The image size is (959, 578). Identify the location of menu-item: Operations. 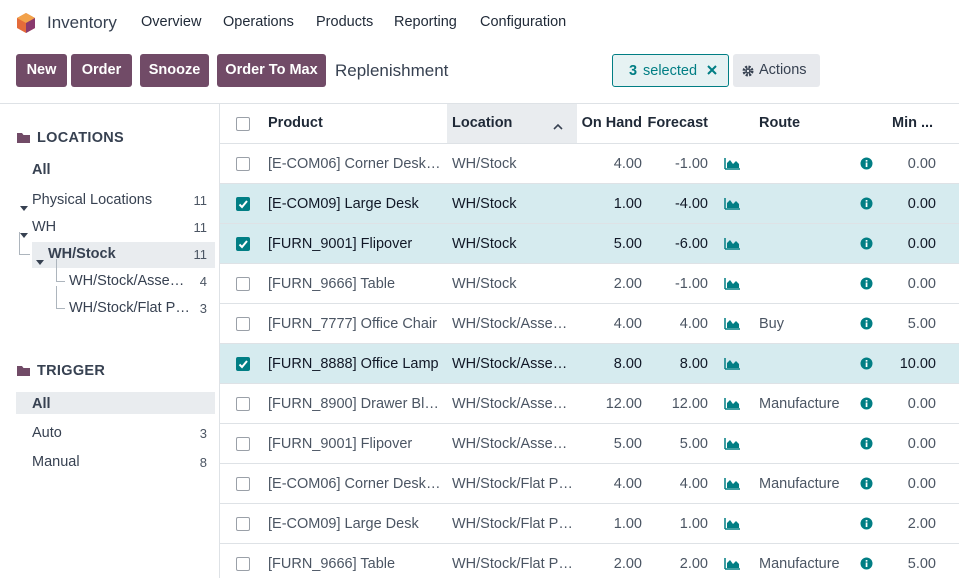
(258, 22).